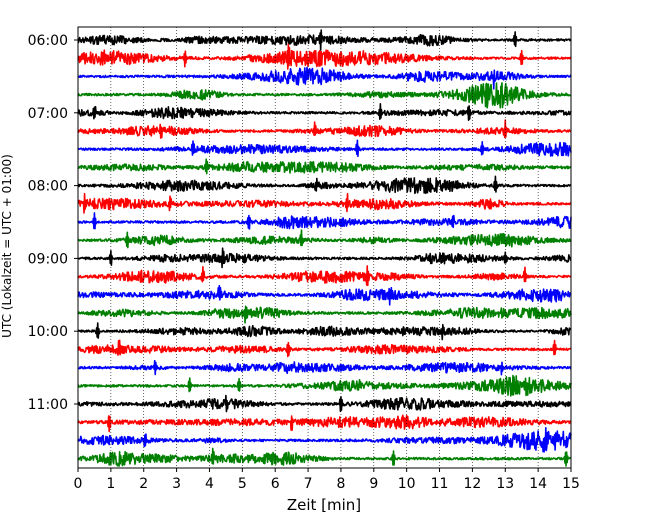 The width and height of the screenshot is (650, 520). I want to click on x-tick-label-5: 5, so click(242, 484).